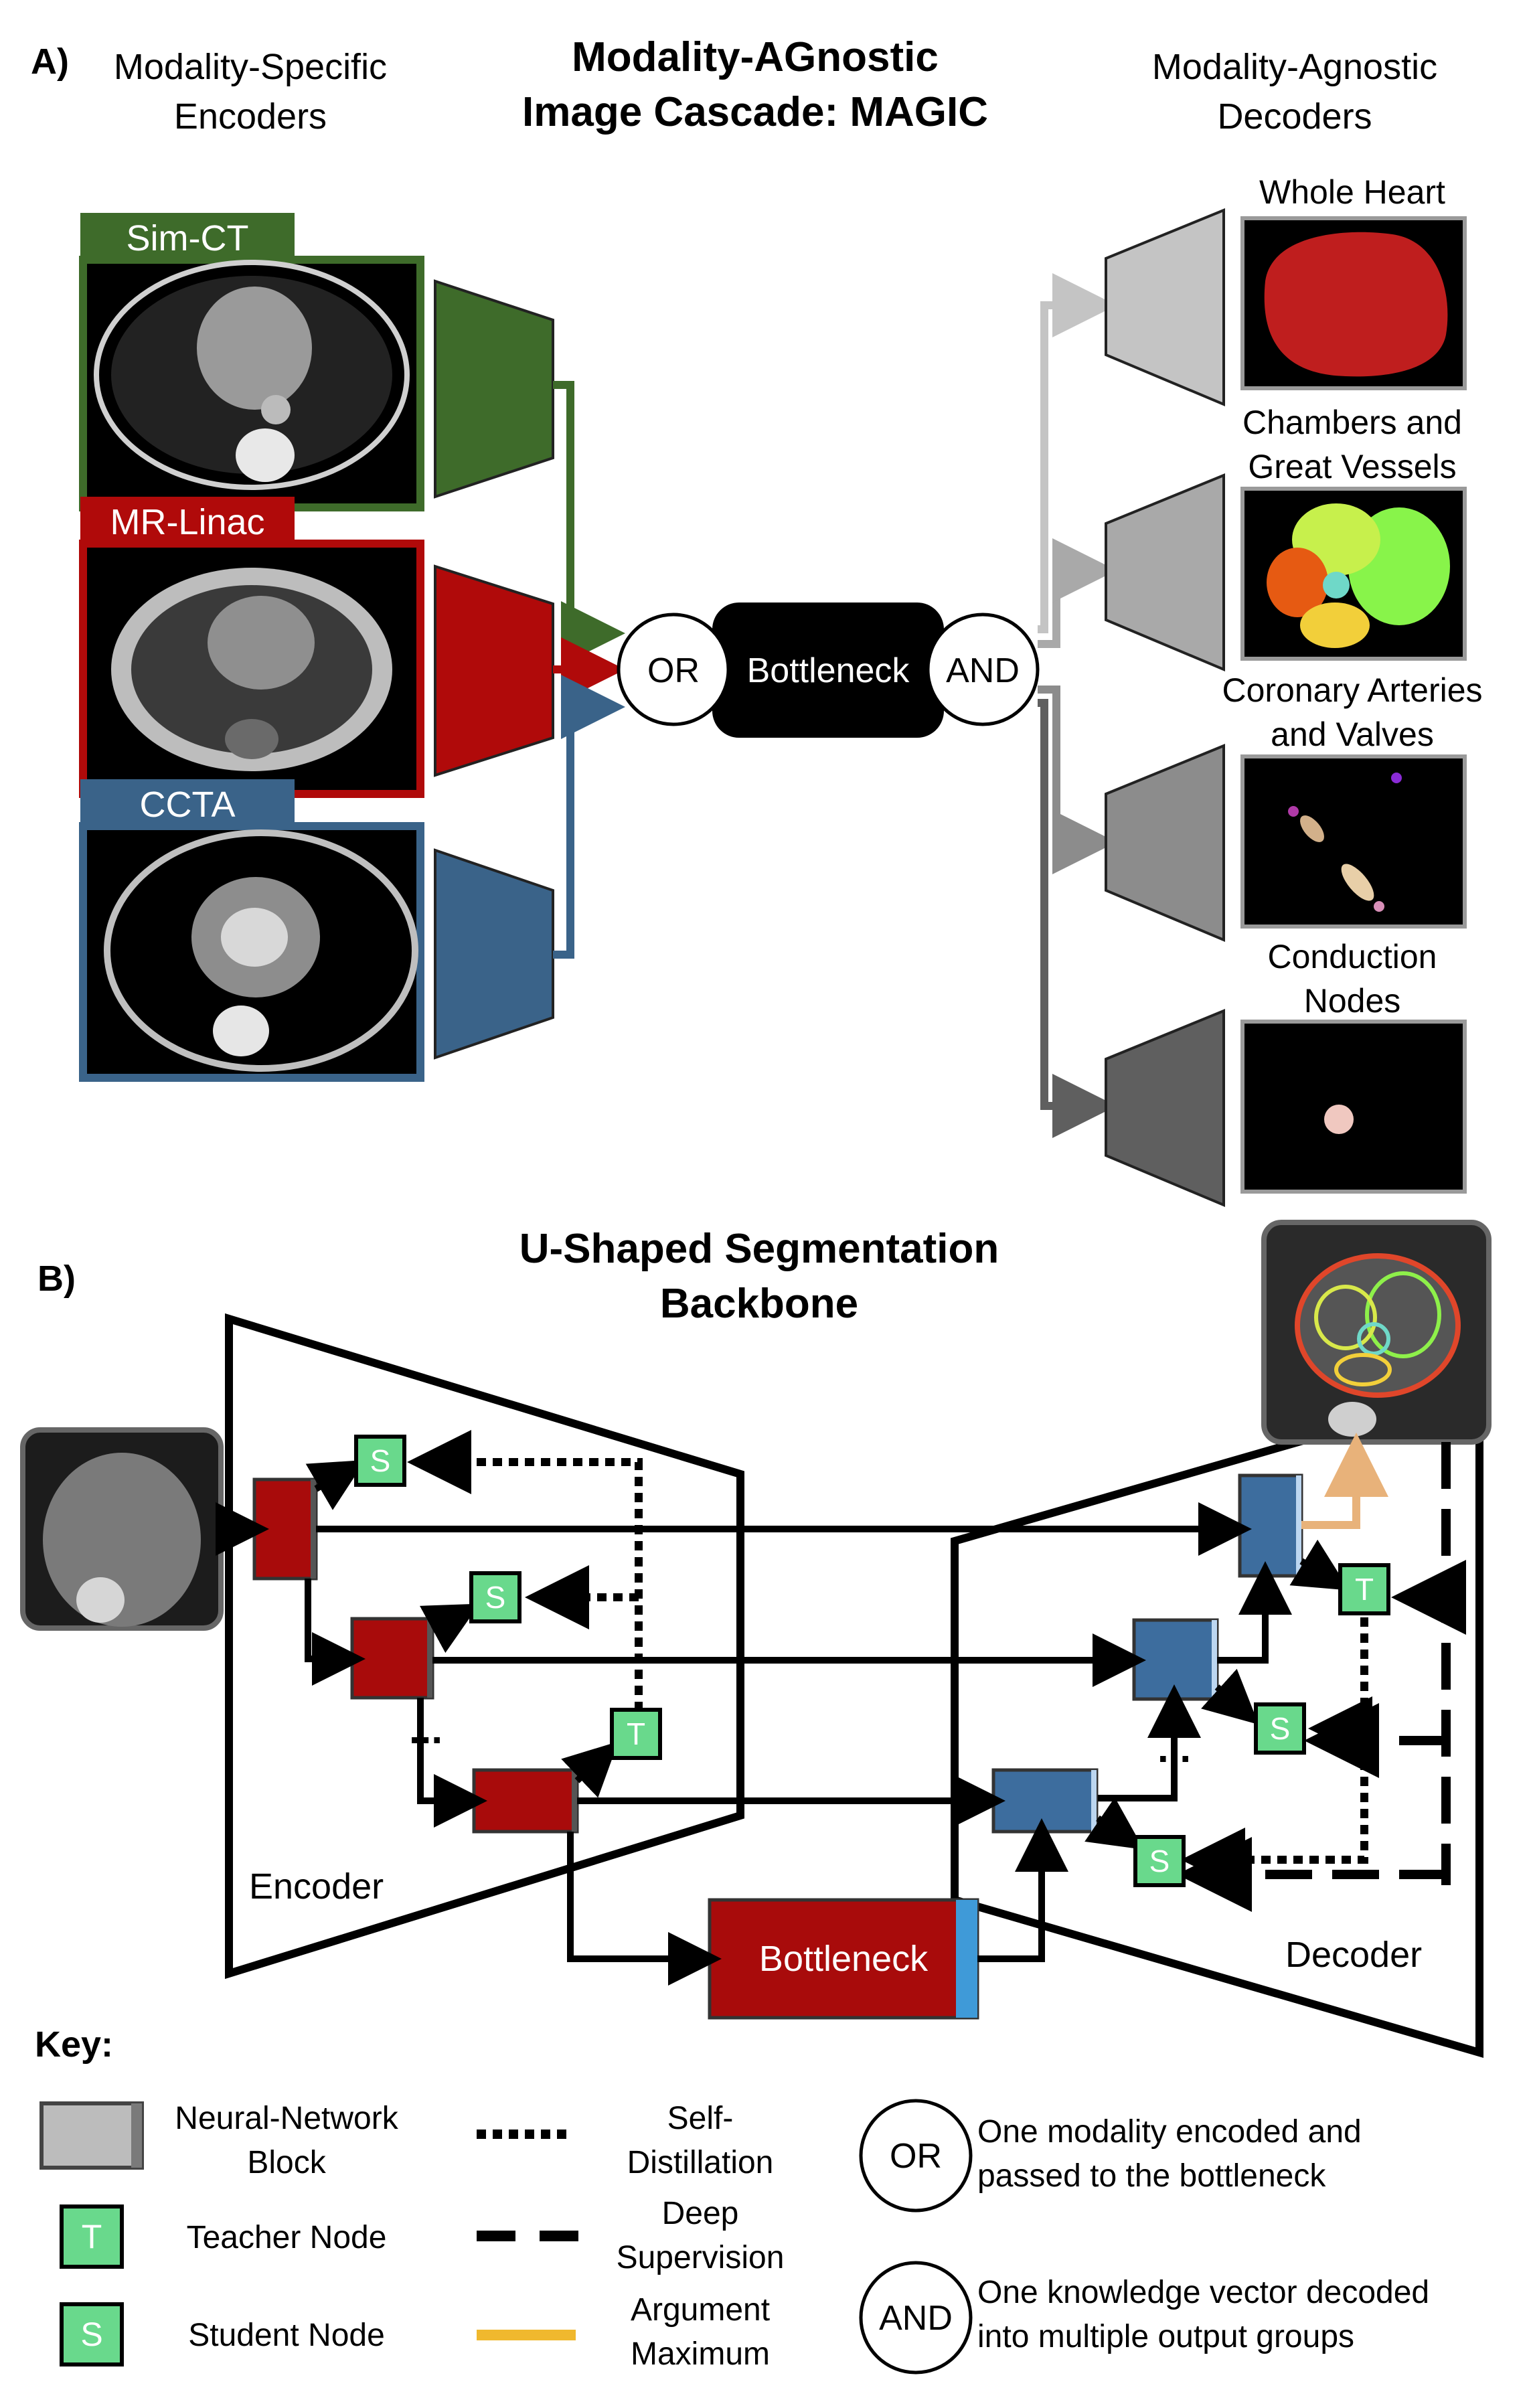 The height and width of the screenshot is (2408, 1529). I want to click on encoder-block-2-edge, so click(429, 1658).